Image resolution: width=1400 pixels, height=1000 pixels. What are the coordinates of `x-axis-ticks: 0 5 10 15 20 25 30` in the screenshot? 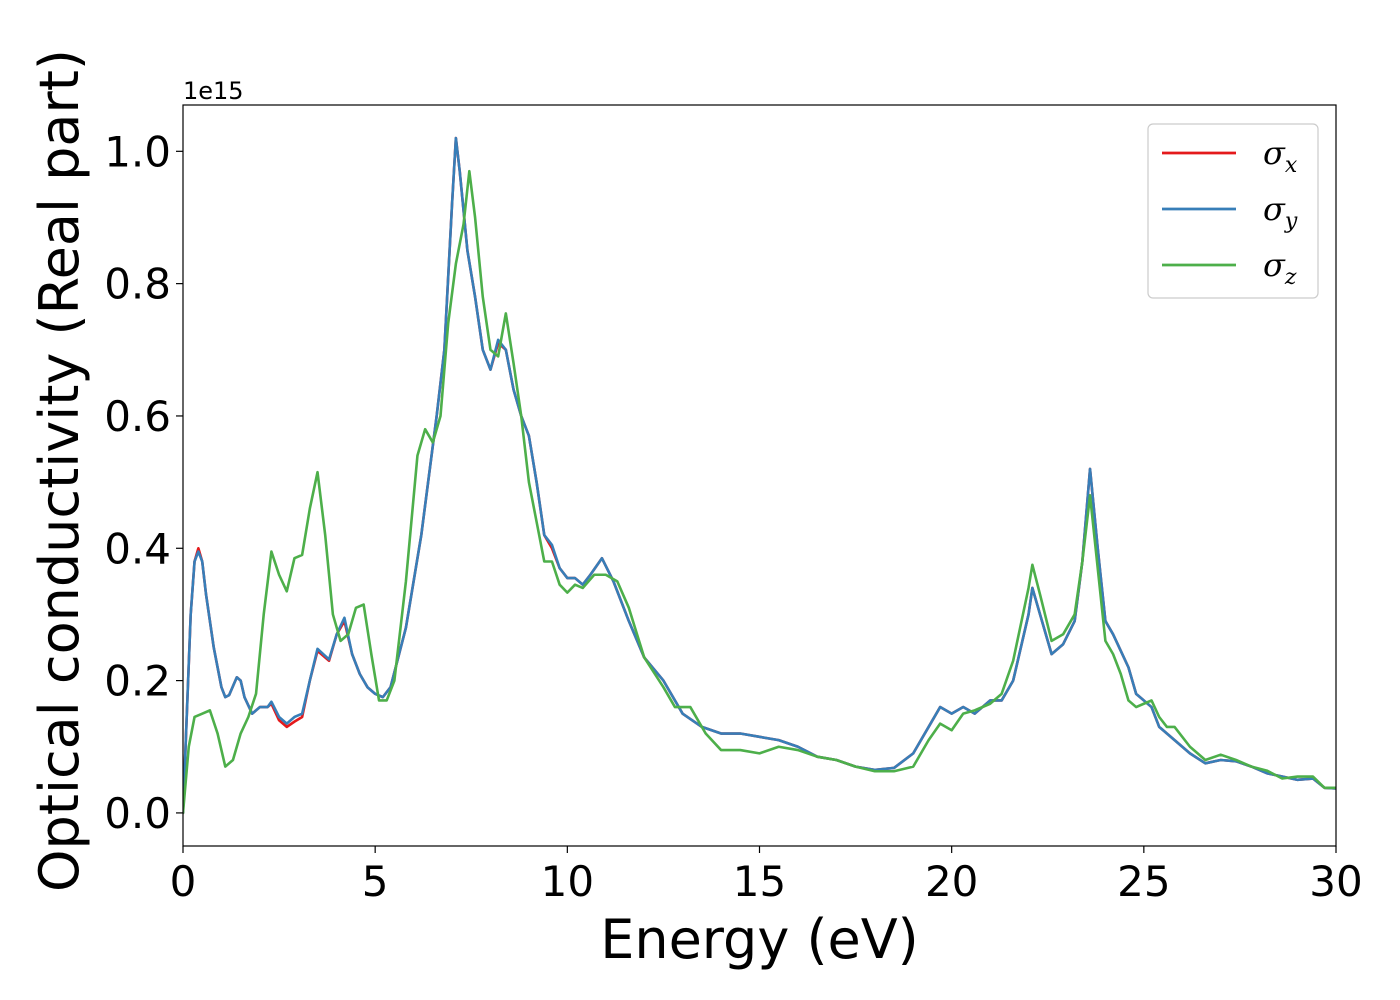 It's located at (766, 876).